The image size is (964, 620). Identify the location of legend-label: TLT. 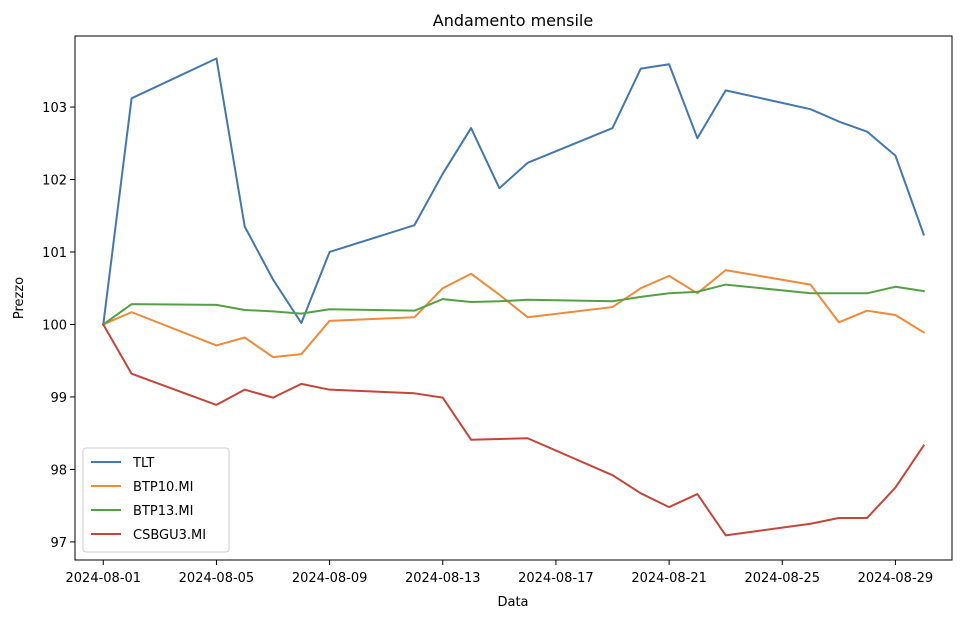
(143, 463).